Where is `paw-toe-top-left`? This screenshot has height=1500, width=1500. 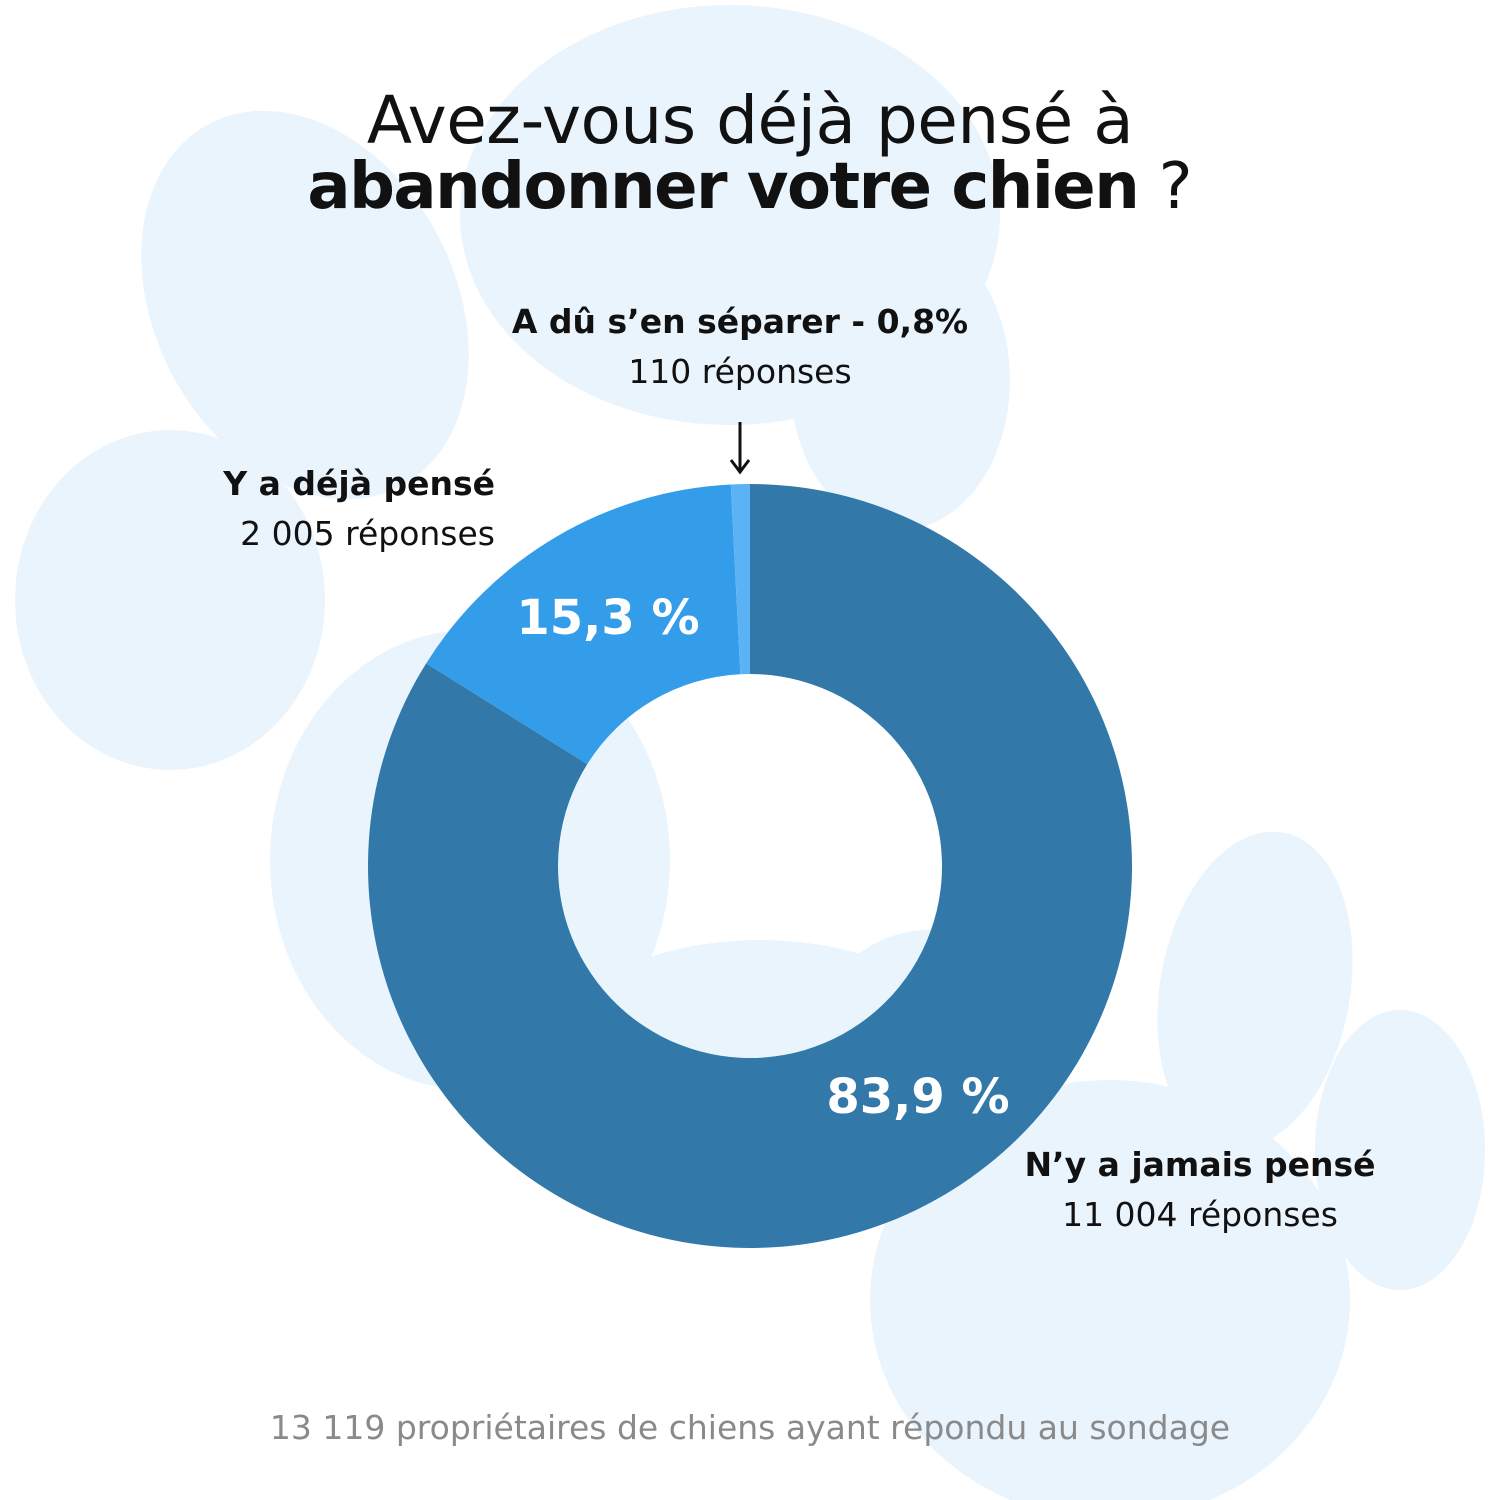 paw-toe-top-left is located at coordinates (305, 305).